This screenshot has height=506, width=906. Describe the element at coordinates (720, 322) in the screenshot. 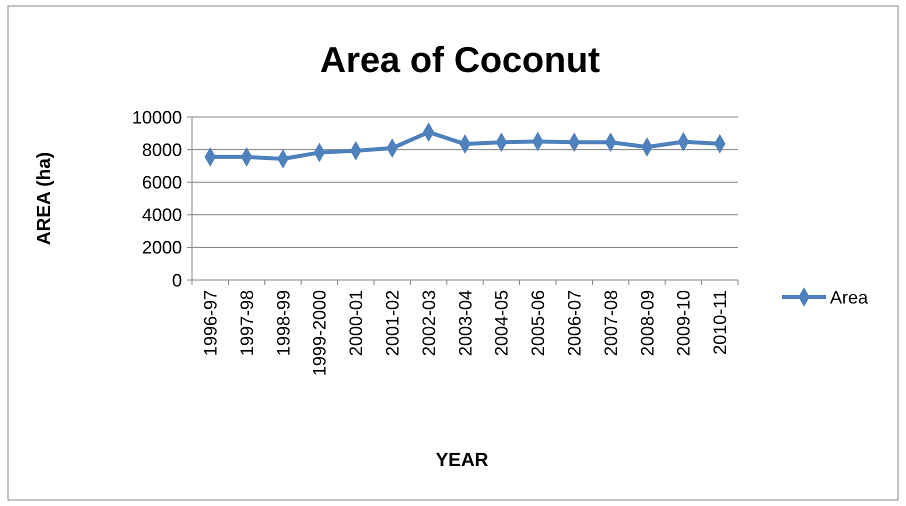

I see `x-tick-label: 2010-11` at that location.